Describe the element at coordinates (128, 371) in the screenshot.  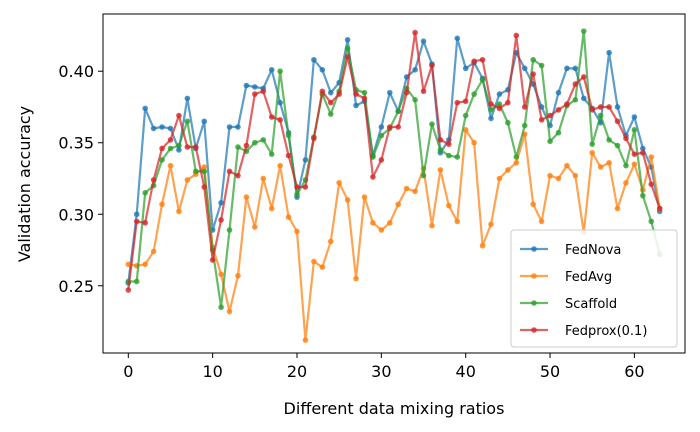
I see `x-tick-label: 0` at that location.